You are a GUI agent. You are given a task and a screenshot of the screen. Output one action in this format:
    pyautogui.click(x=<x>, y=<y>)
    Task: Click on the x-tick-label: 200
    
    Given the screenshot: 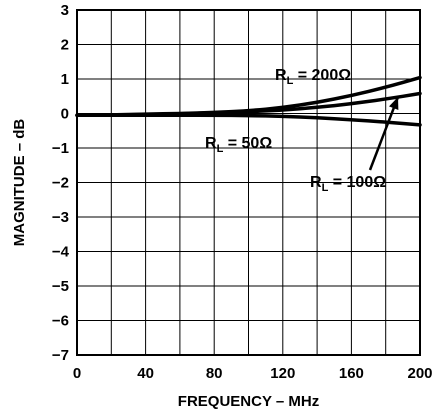 What is the action you would take?
    pyautogui.click(x=419, y=373)
    